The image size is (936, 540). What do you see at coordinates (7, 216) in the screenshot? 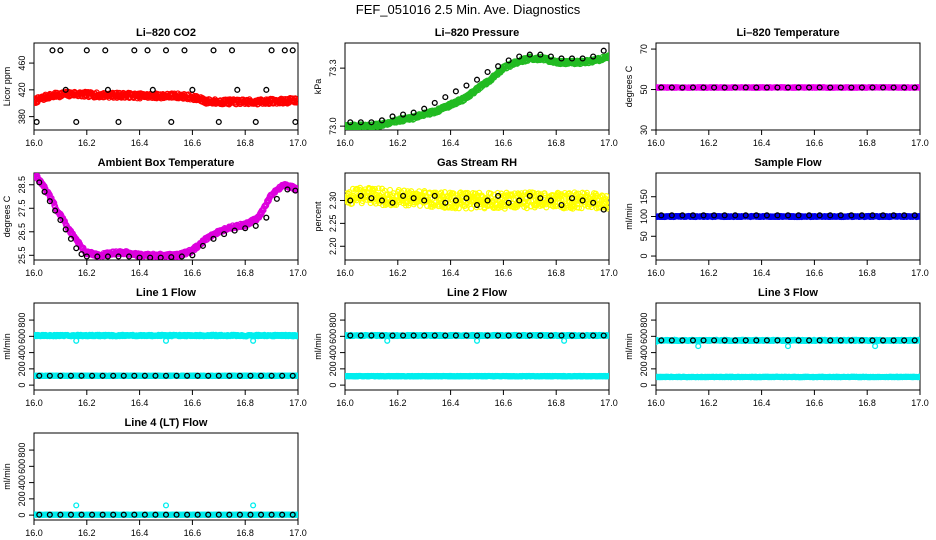
I see `y-axis-label: degrees C` at bounding box center [7, 216].